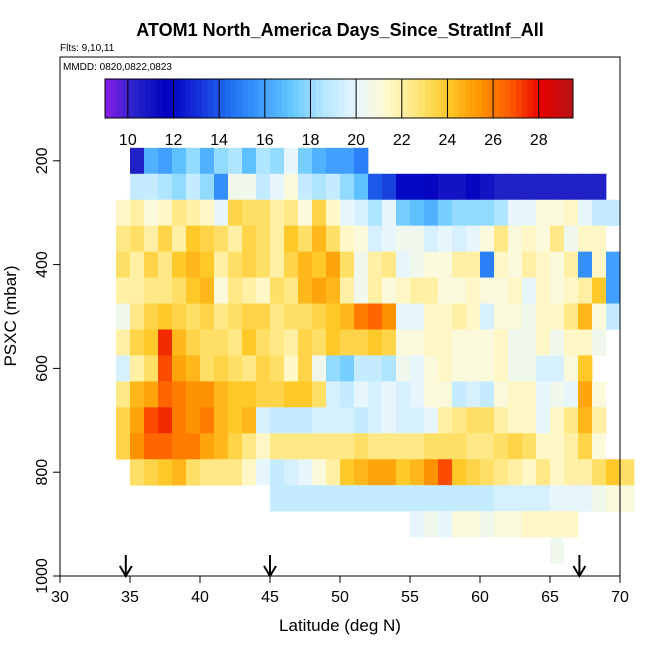 Image resolution: width=650 pixels, height=650 pixels. What do you see at coordinates (539, 140) in the screenshot?
I see `colorbar-tick-label: 28` at bounding box center [539, 140].